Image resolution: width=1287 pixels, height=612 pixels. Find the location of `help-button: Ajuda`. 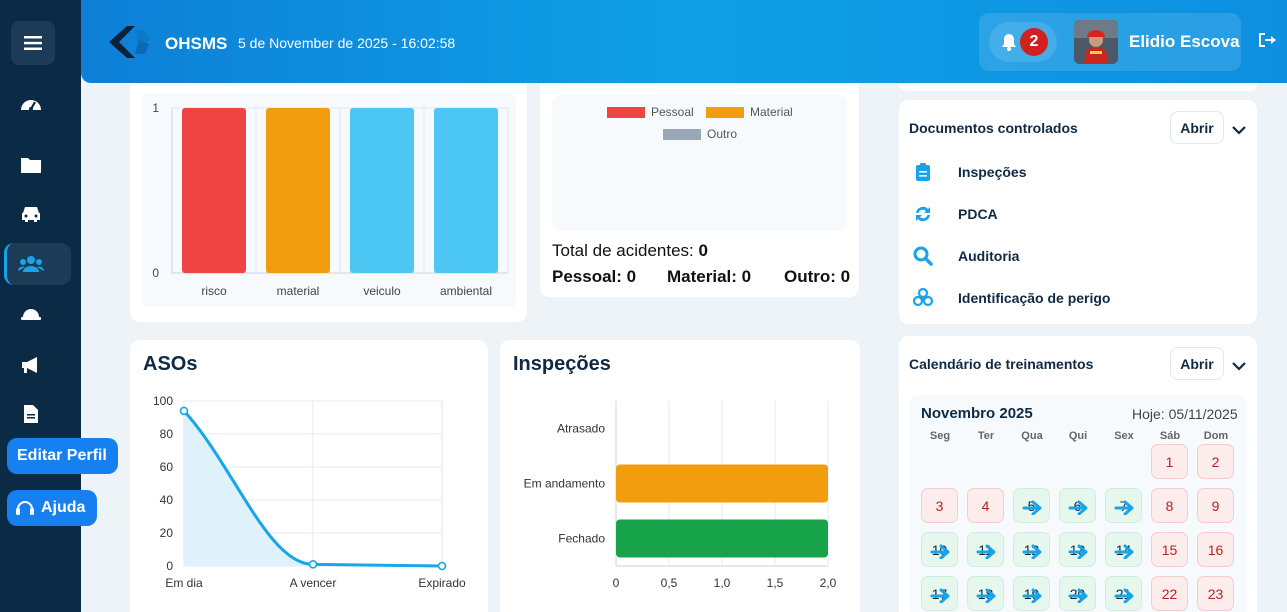

help-button: Ajuda is located at coordinates (52, 508).